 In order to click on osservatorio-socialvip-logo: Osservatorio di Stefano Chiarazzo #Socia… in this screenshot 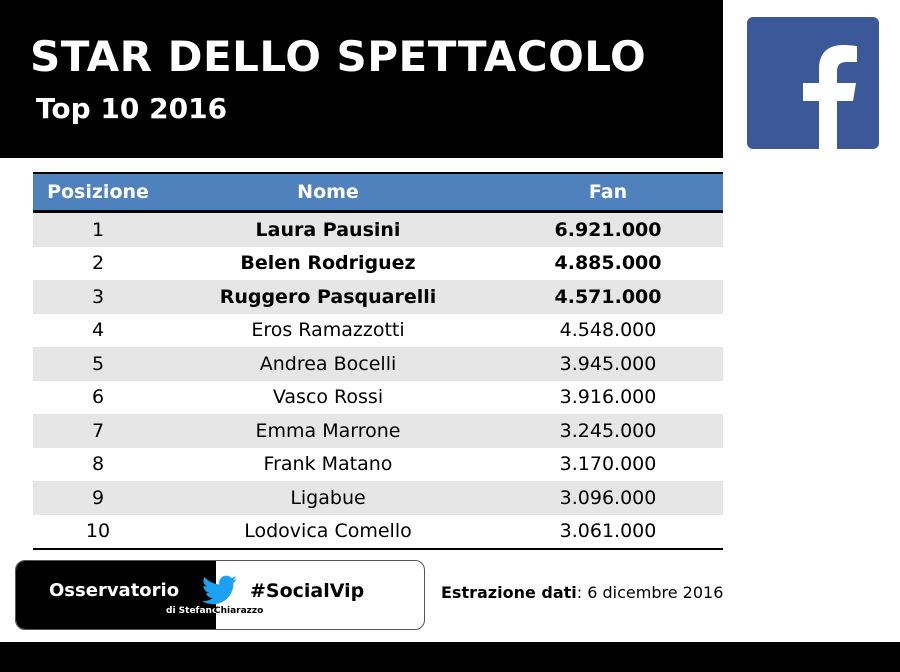, I will do `click(220, 595)`.